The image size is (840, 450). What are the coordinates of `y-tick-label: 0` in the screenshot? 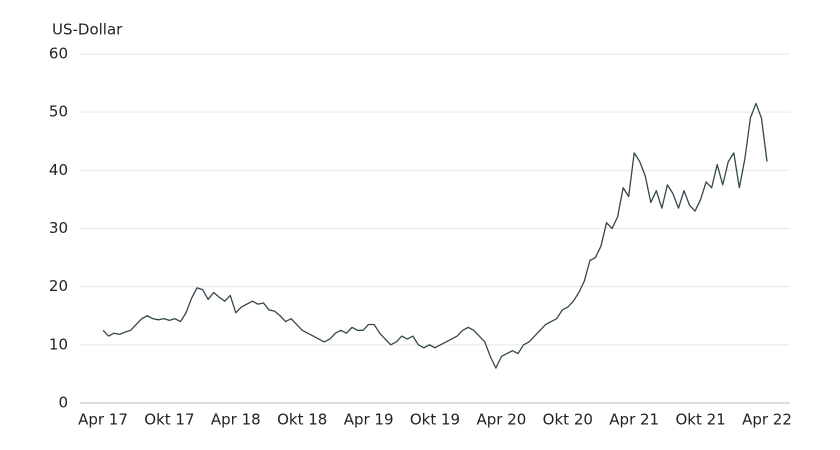 It's located at (63, 403).